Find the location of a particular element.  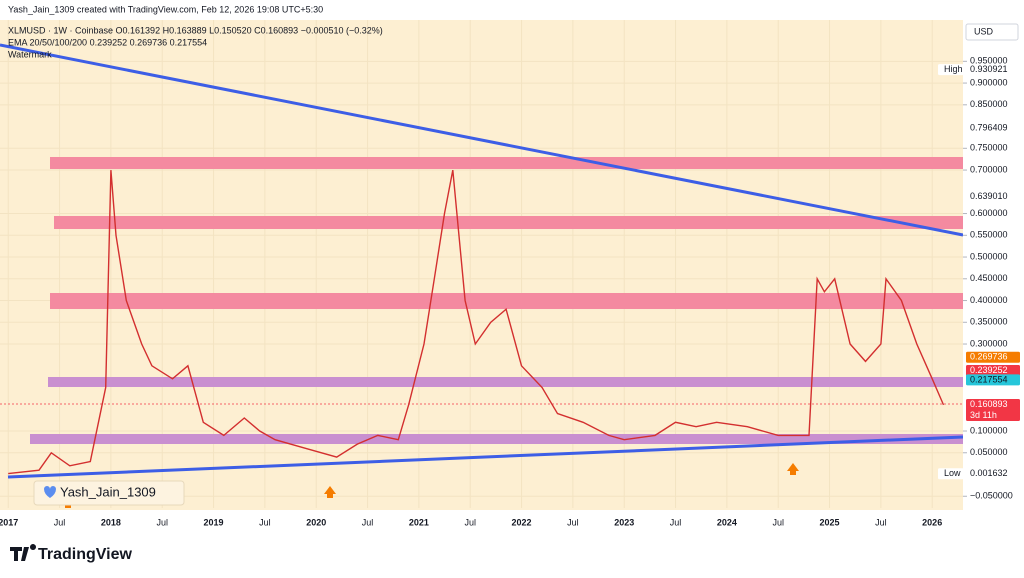

y-tick-label: 0.300000 is located at coordinates (989, 343).